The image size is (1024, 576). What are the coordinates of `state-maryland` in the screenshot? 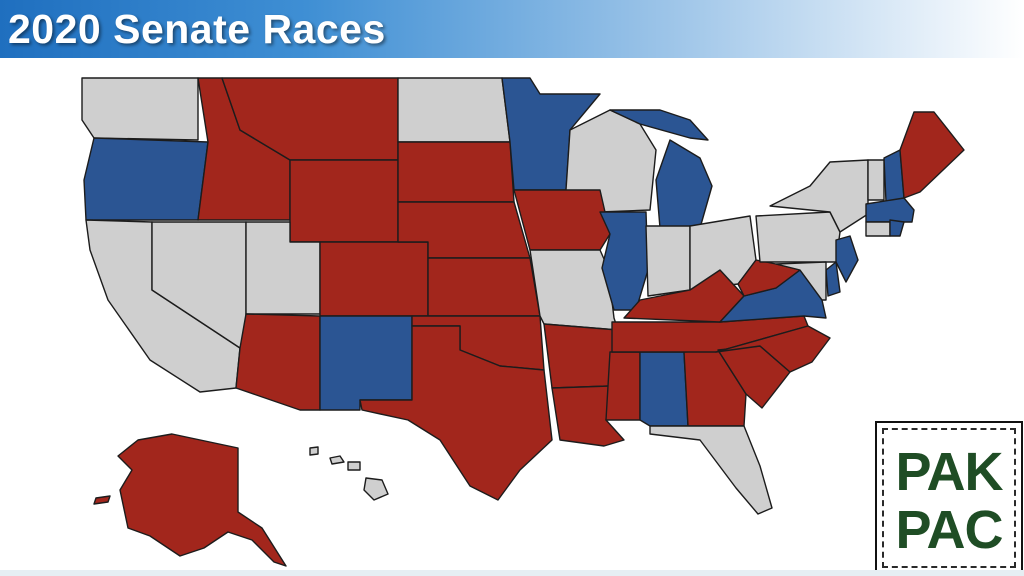 It's located at (801, 281).